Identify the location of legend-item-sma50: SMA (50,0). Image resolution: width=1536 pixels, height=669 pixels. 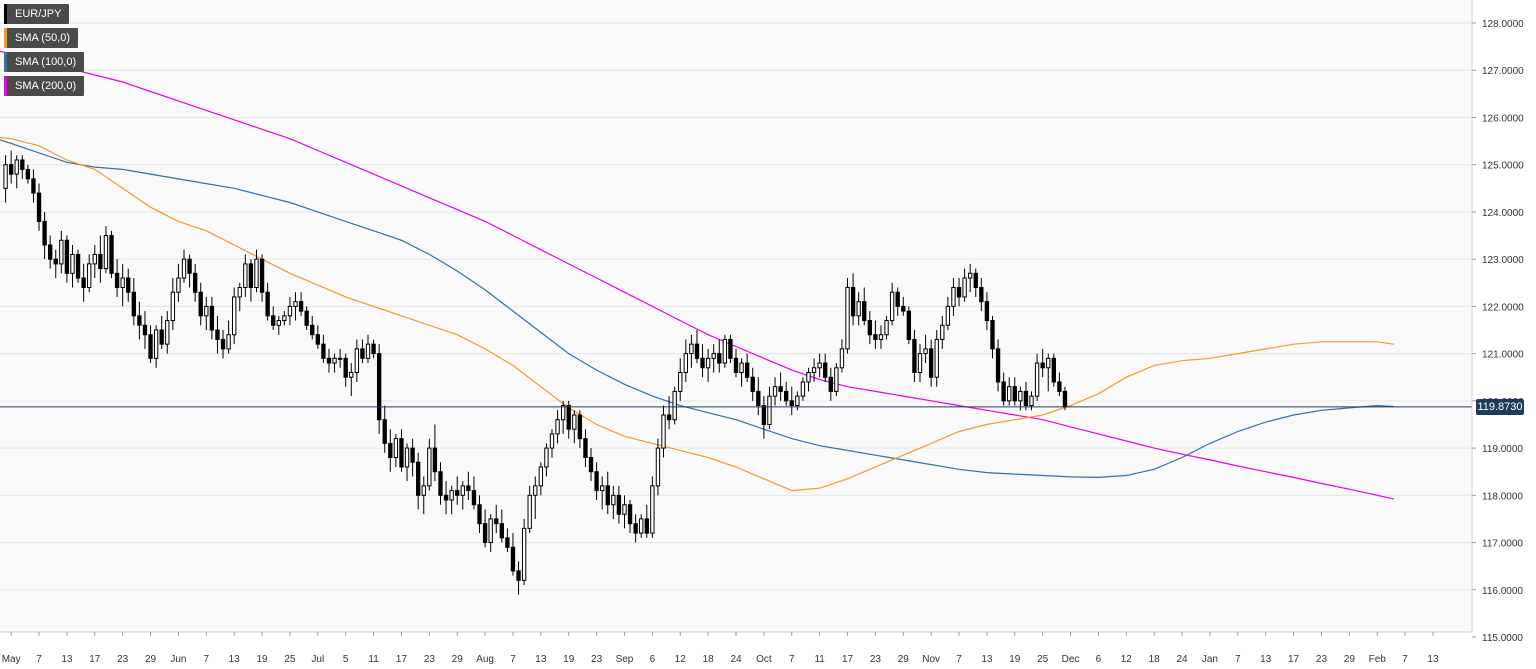
(41, 38).